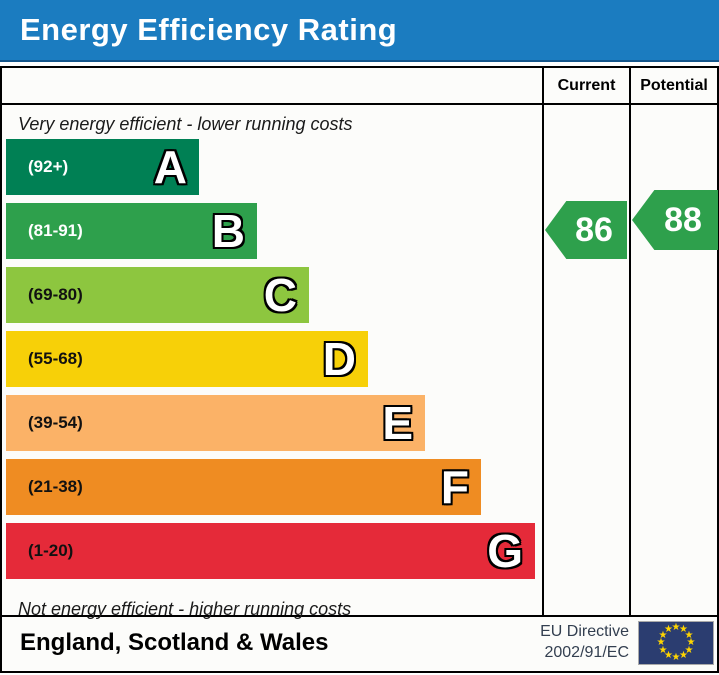 This screenshot has width=719, height=675. Describe the element at coordinates (170, 167) in the screenshot. I see `band-letter: A` at that location.